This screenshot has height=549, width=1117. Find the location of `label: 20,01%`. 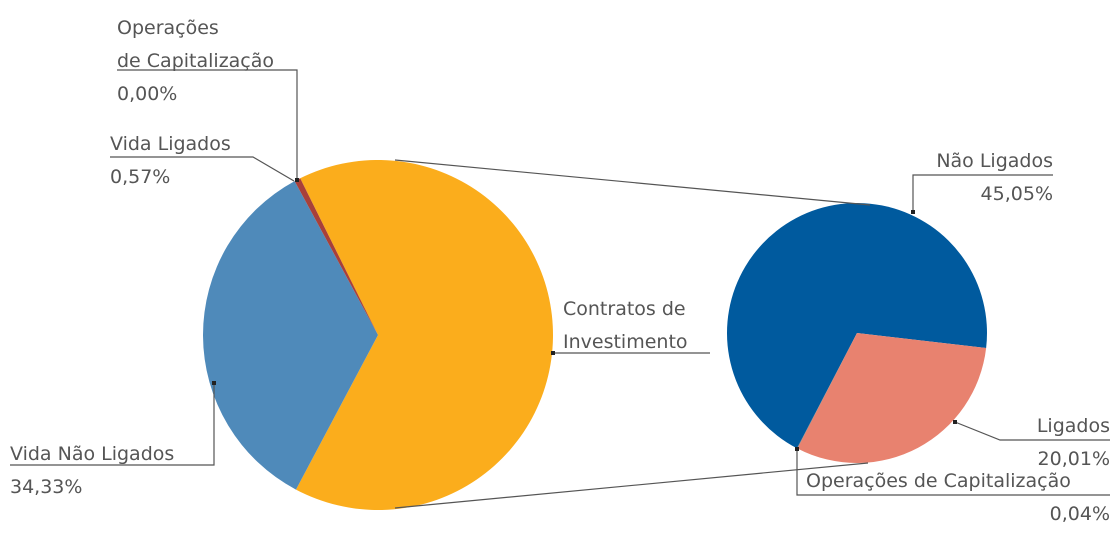

label: 20,01% is located at coordinates (1073, 459).